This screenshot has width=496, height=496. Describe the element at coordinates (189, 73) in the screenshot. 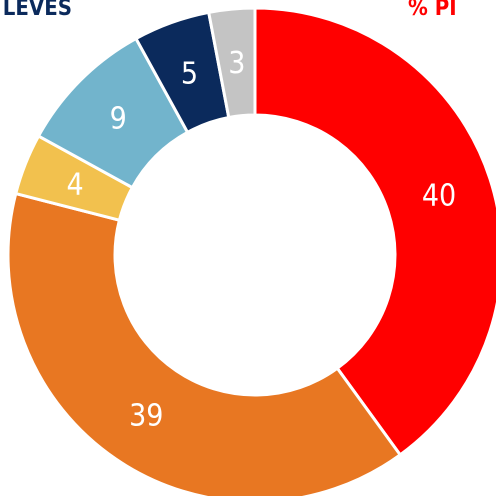

I see `data-label: 5` at that location.